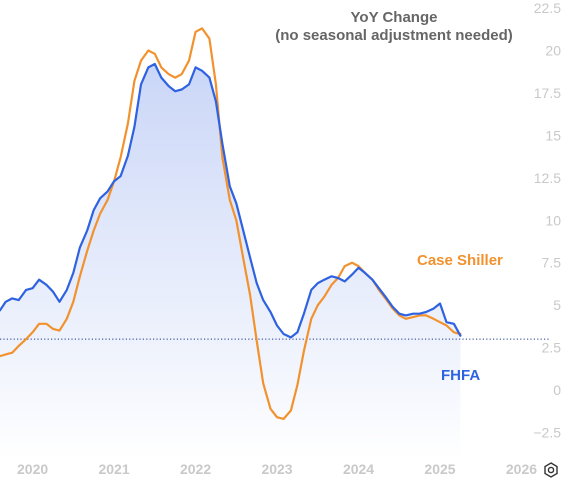 The height and width of the screenshot is (485, 570). Describe the element at coordinates (394, 35) in the screenshot. I see `chart-title-line-2: (no seasonal adjustment needed)` at that location.